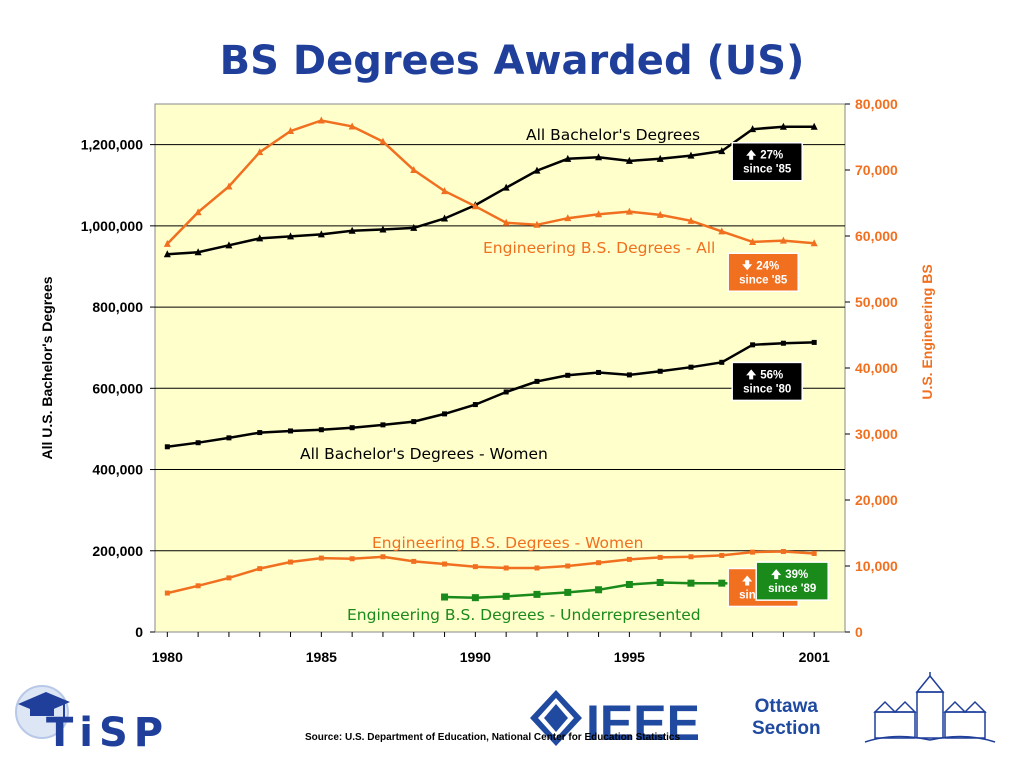  Describe the element at coordinates (876, 236) in the screenshot. I see `right-tick-label: 60,000` at that location.